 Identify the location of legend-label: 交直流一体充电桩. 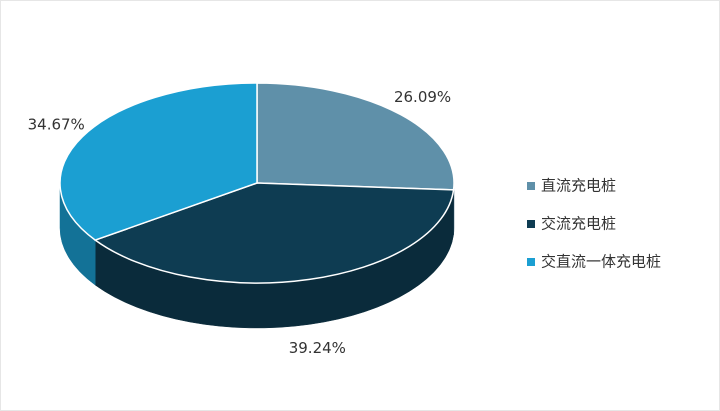
(601, 262).